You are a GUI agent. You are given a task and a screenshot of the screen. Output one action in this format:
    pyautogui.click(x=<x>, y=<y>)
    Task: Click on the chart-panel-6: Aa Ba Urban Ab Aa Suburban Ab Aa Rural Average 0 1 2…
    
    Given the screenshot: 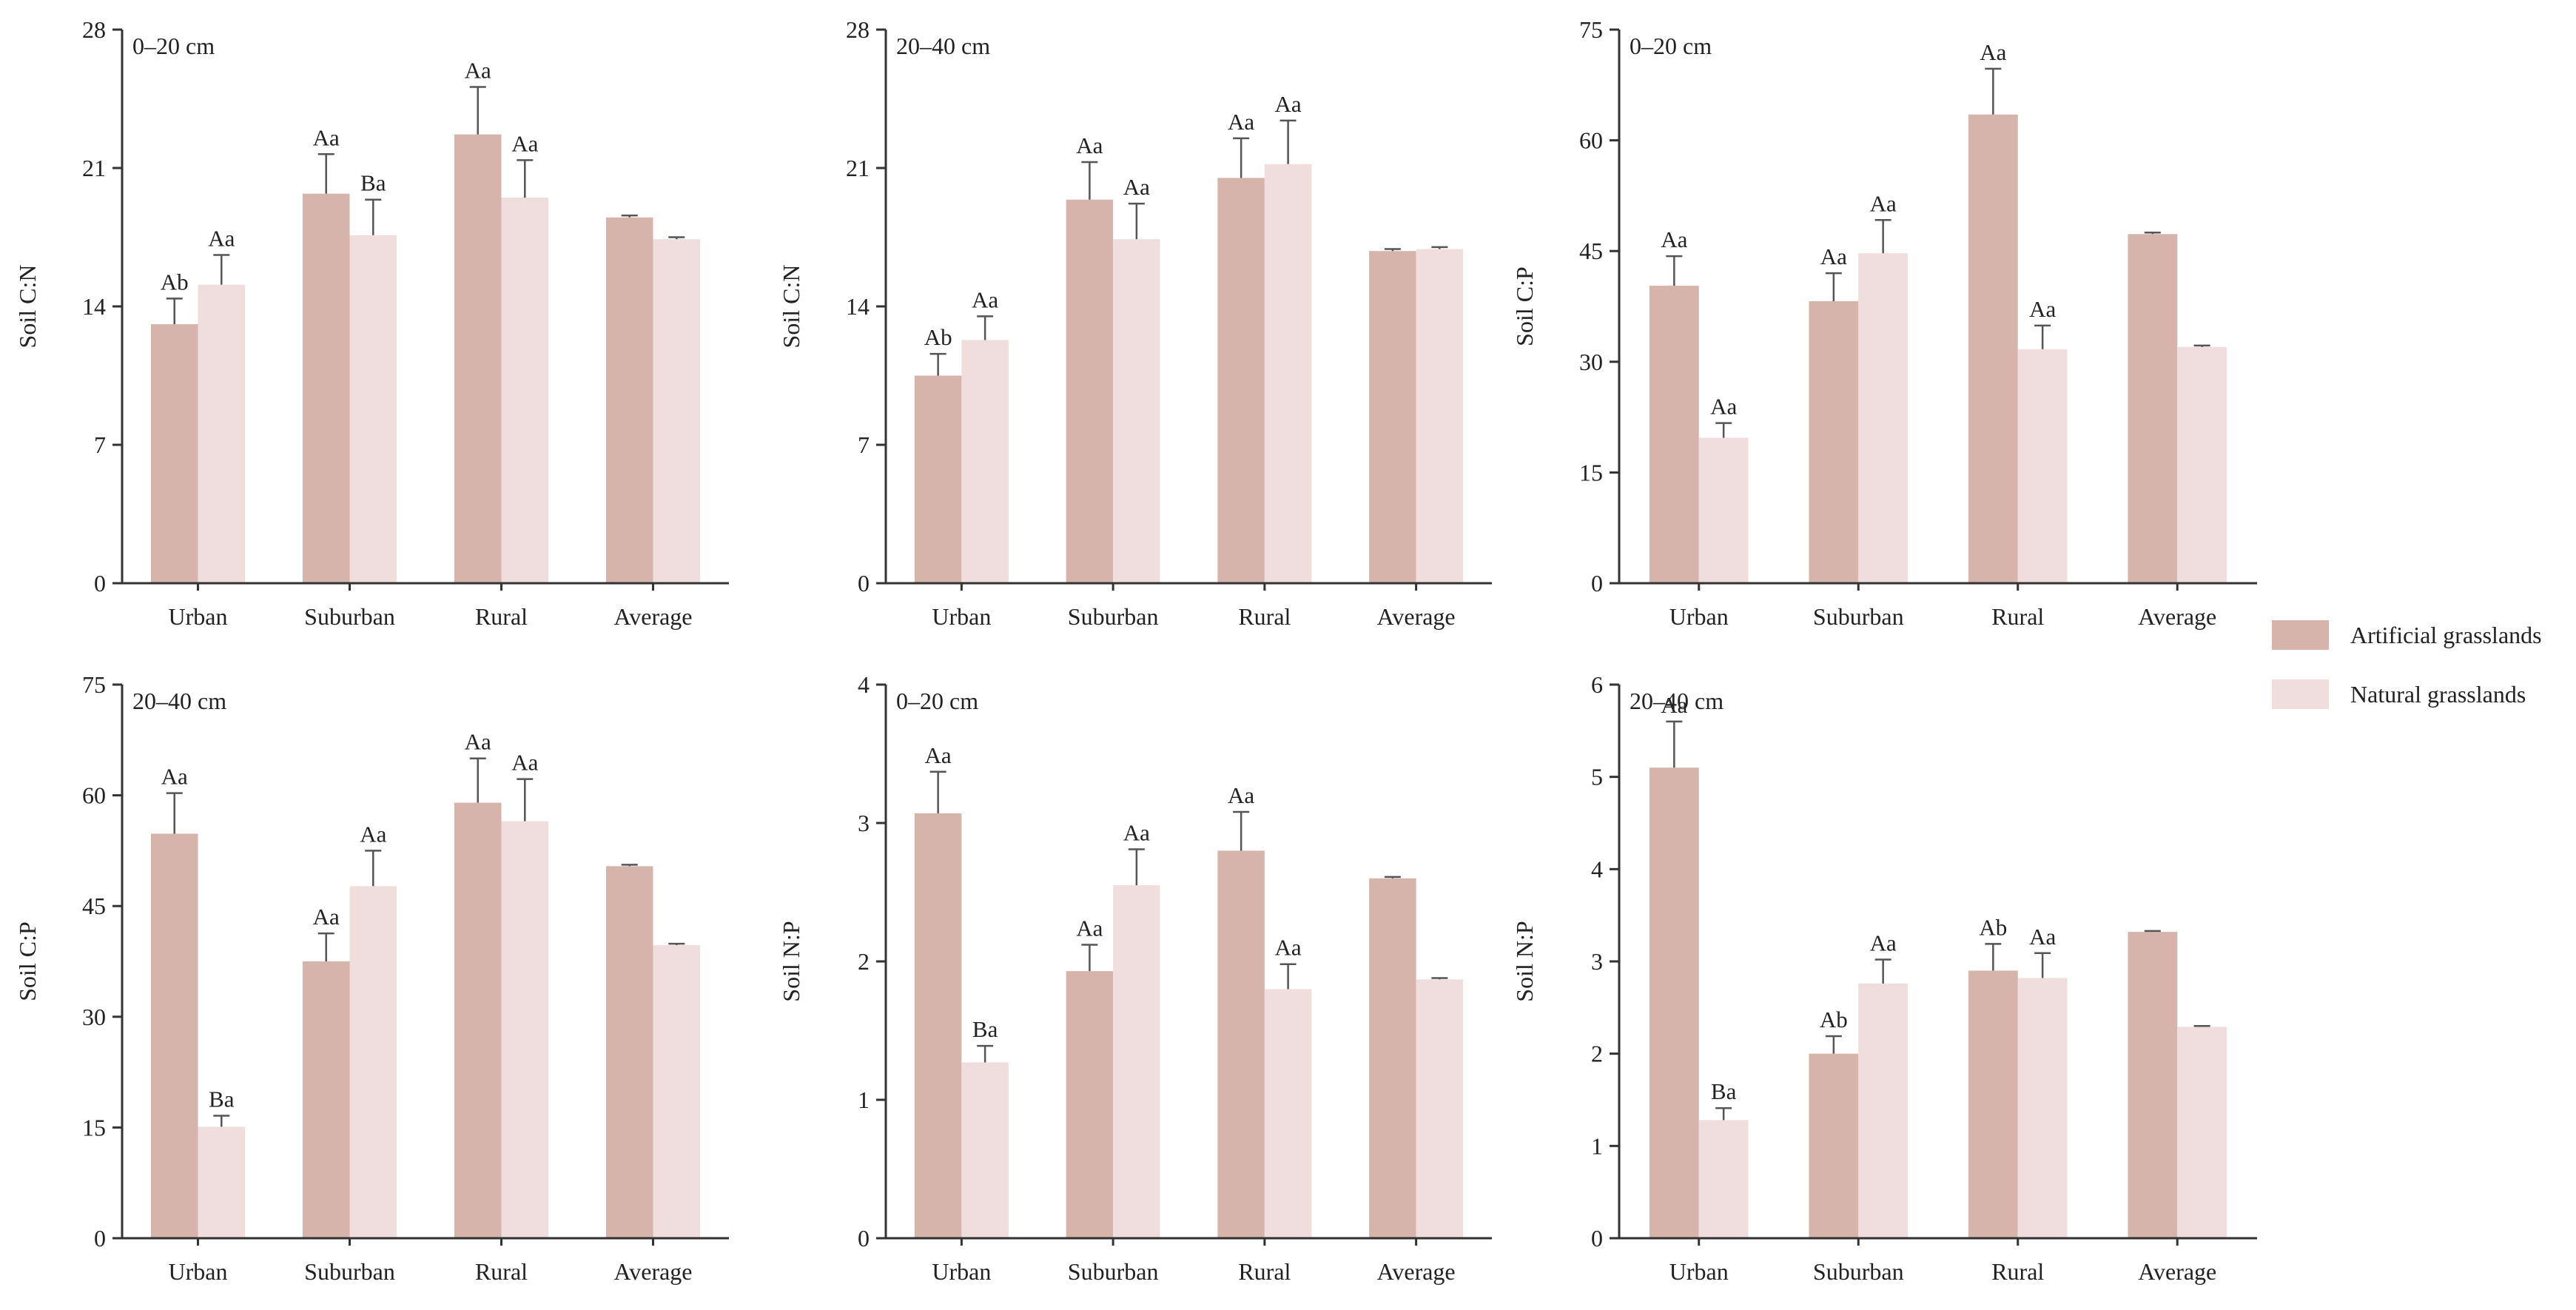 What is the action you would take?
    pyautogui.click(x=1884, y=978)
    